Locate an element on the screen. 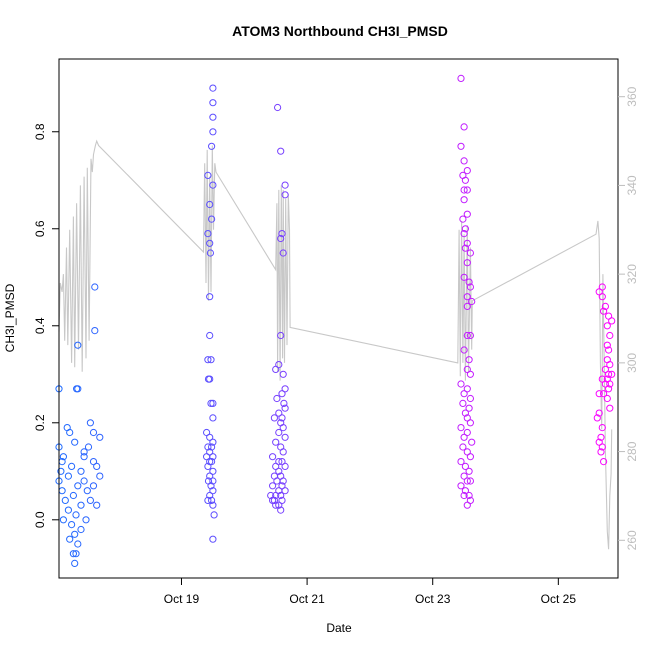 Image resolution: width=650 pixels, height=650 pixels. x-tick-label: Oct 23 is located at coordinates (433, 599).